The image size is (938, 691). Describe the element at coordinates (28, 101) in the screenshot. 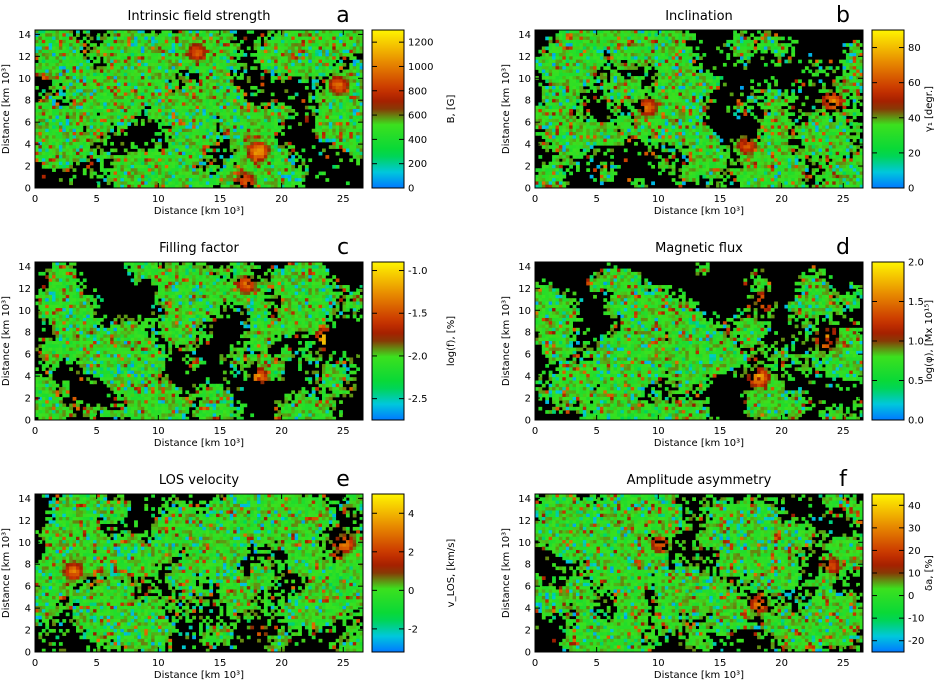

I see `y-tick-label: 8` at that location.